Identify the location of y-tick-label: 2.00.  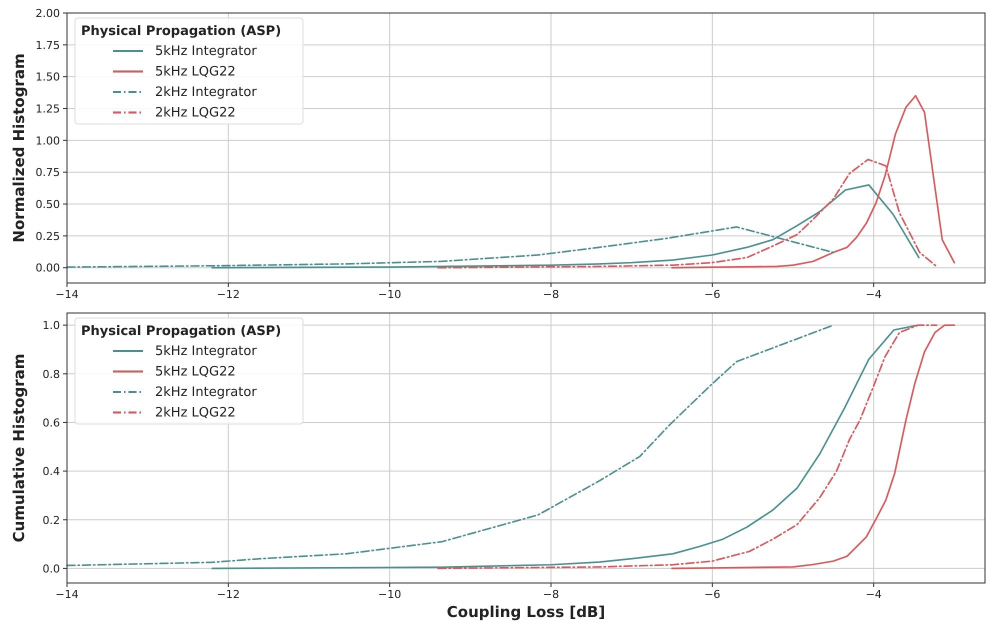
(48, 13).